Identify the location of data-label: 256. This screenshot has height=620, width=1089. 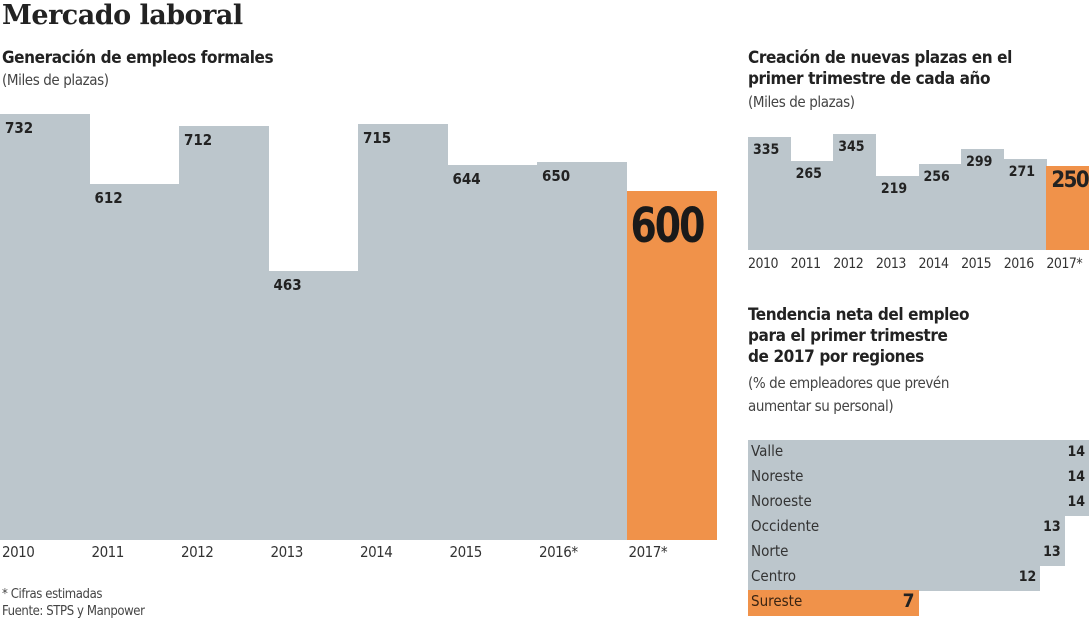
(936, 176).